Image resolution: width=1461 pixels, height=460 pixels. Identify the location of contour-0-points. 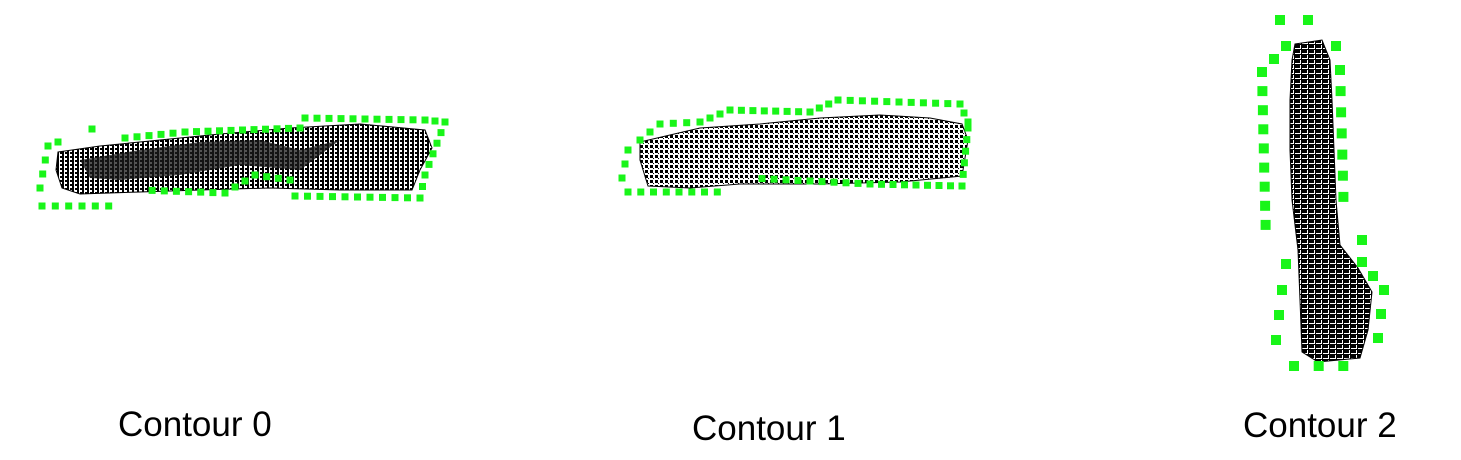
(242, 162).